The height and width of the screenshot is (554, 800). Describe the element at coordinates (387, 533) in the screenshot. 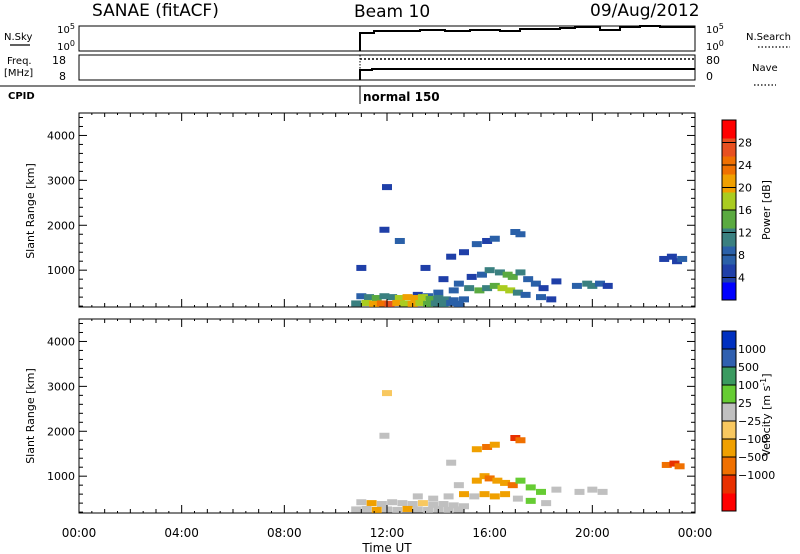

I see `x-tick-labels: 00:00 04:00 08:00 12:00 16:00 20:00 00:00` at that location.